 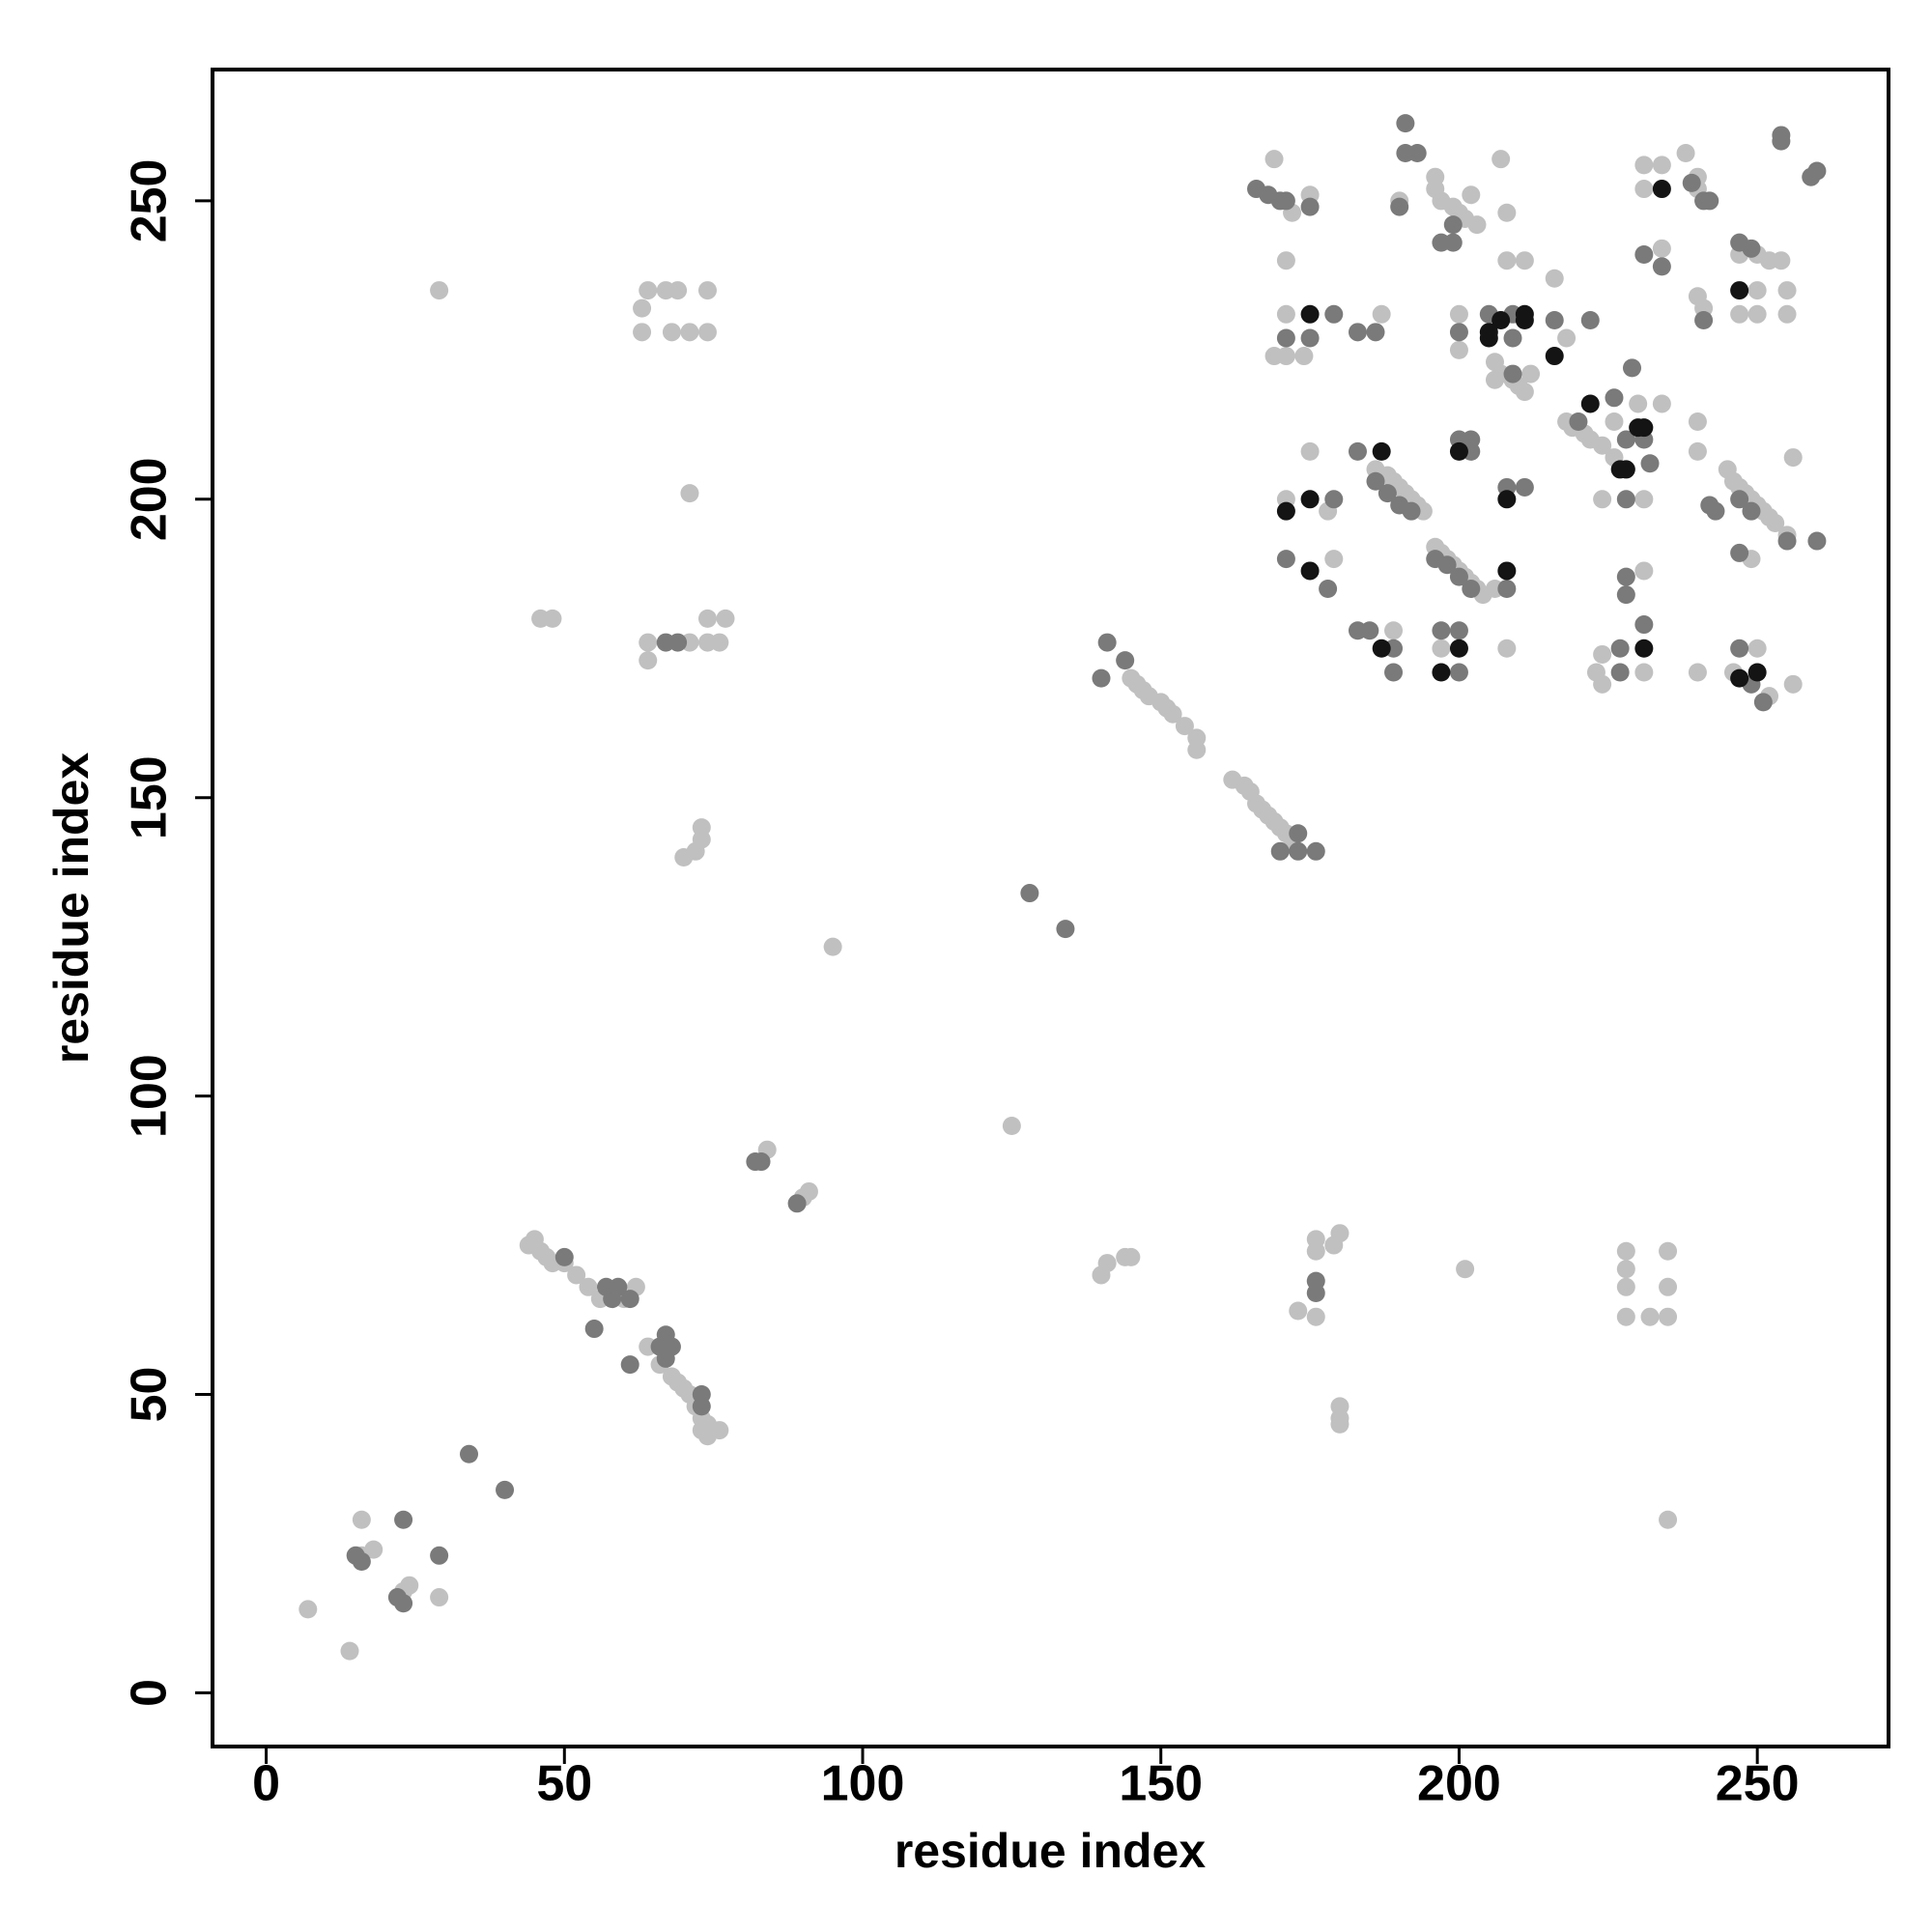 What do you see at coordinates (863, 1784) in the screenshot?
I see `x-tick-label: 100` at bounding box center [863, 1784].